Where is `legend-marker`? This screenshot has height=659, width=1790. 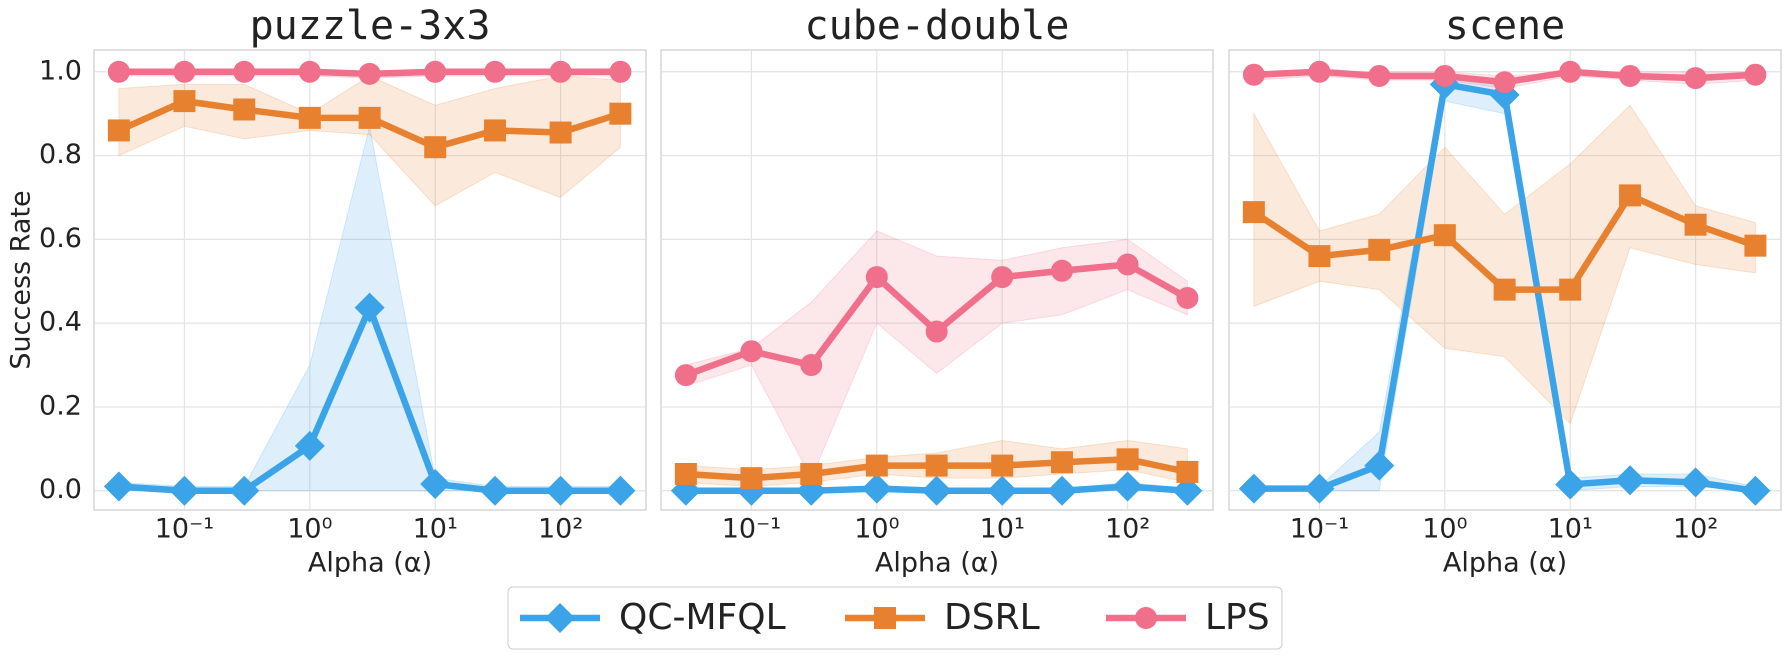 legend-marker is located at coordinates (1146, 618).